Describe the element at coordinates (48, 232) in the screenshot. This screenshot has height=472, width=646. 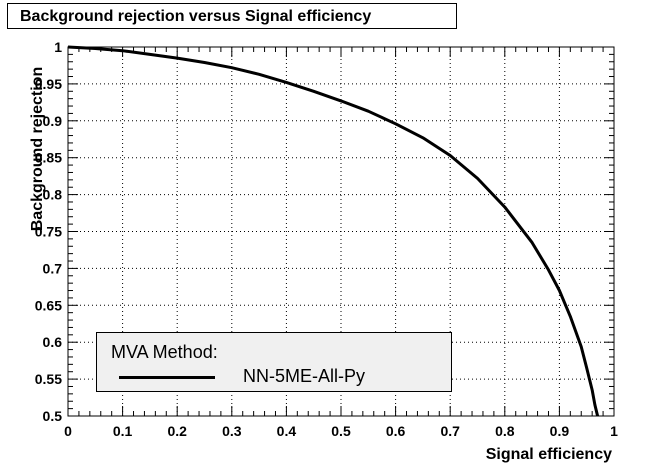
I see `y-tick-label: 0.75` at that location.